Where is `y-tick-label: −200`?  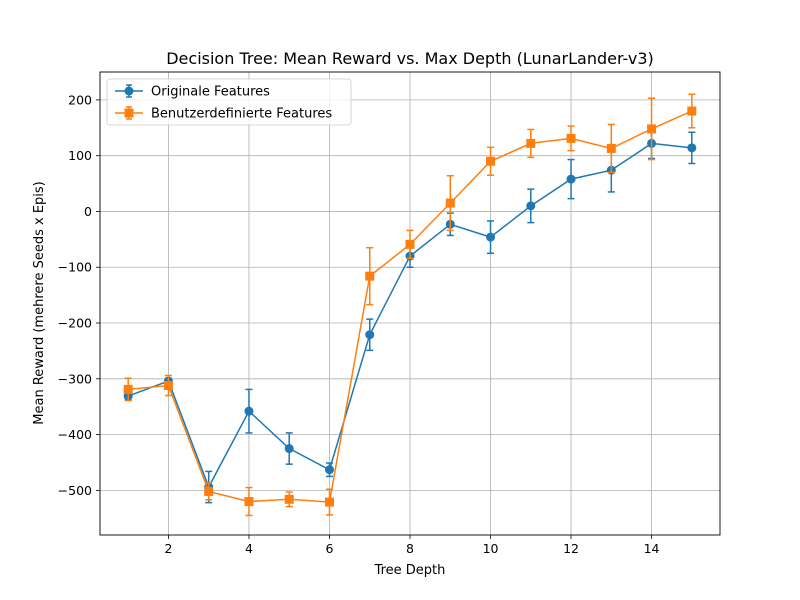
y-tick-label: −200 is located at coordinates (75, 323).